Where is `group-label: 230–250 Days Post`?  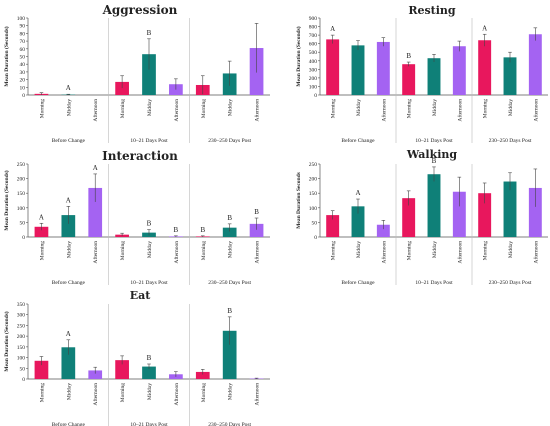
group-label: 230–250 Days Post is located at coordinates (229, 141).